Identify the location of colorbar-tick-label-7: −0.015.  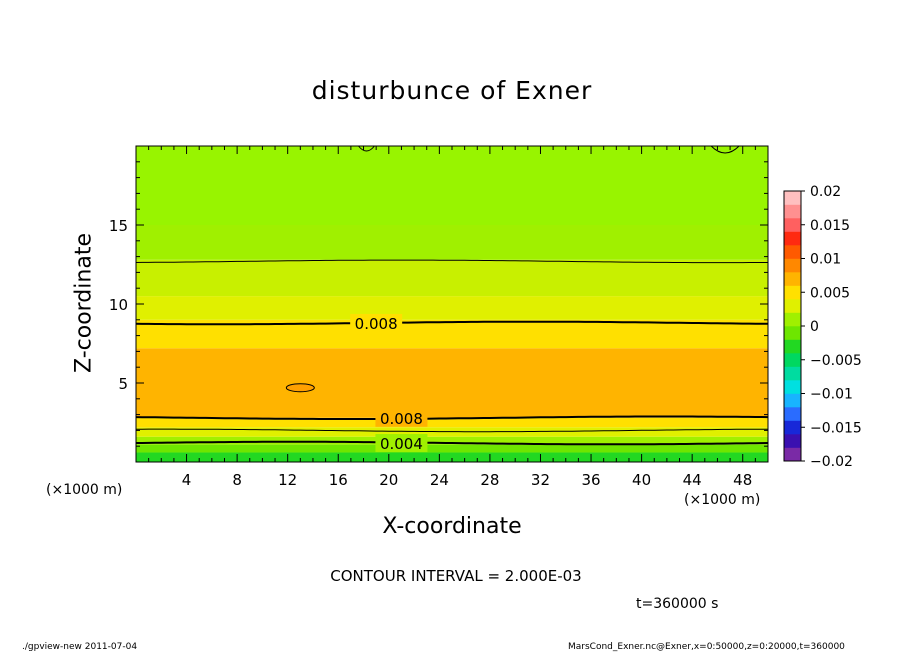
(836, 428).